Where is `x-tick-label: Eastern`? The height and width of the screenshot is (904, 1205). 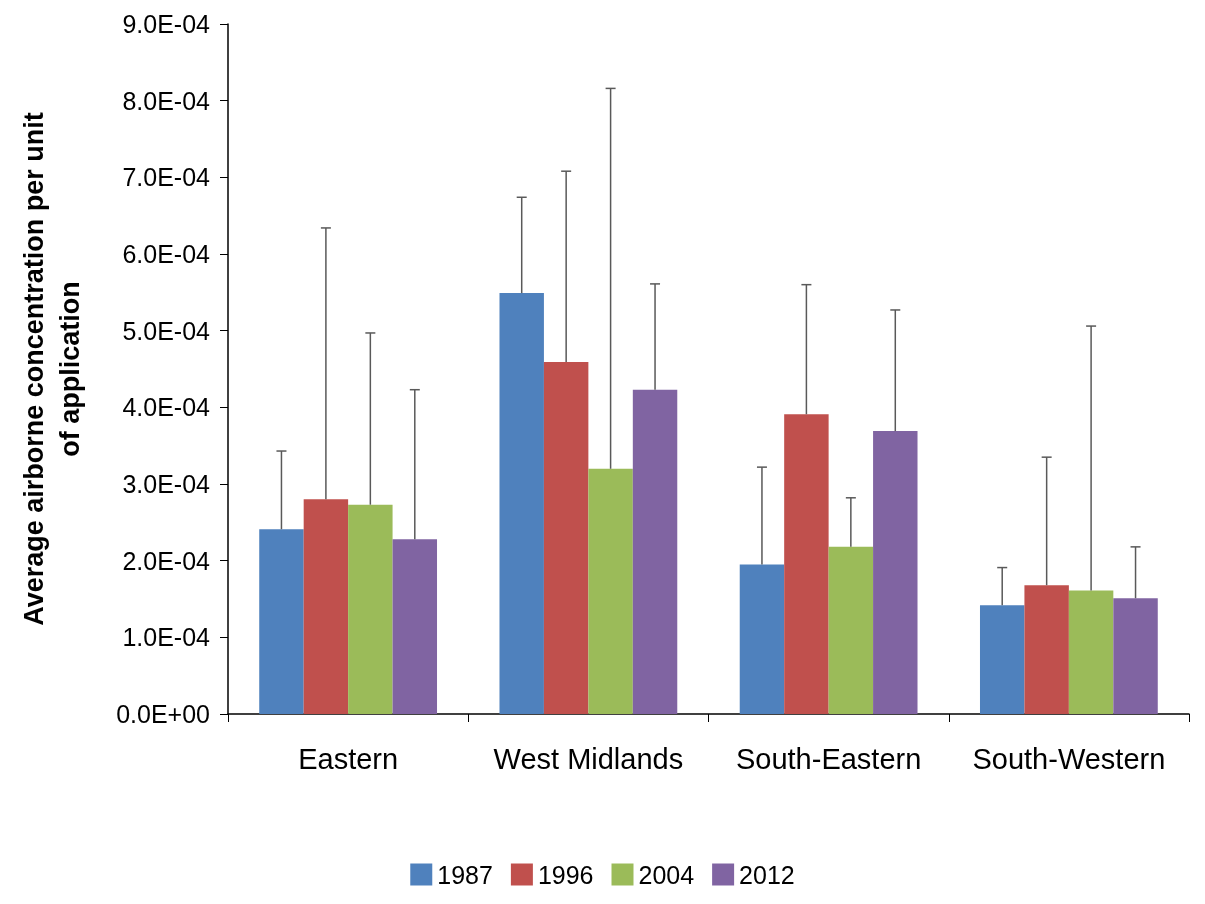
x-tick-label: Eastern is located at coordinates (348, 758).